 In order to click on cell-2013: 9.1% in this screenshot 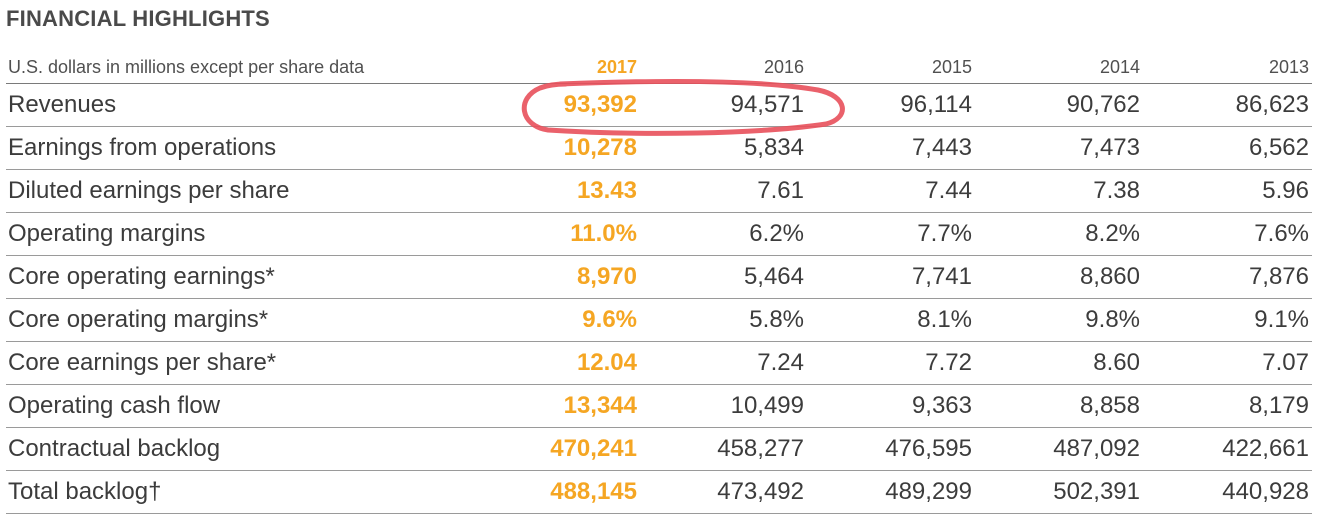, I will do `click(1281, 319)`.